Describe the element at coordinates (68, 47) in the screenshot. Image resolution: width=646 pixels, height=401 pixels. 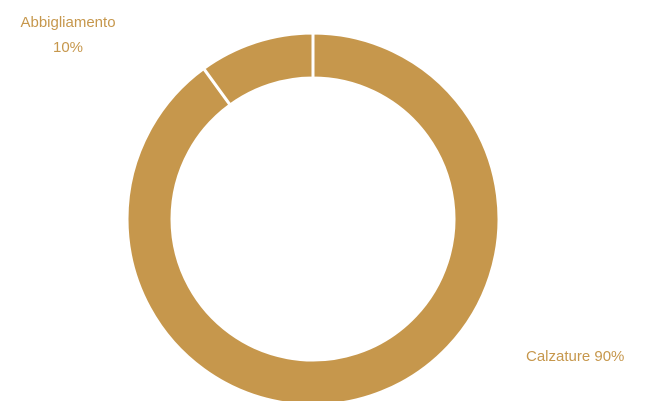
I see `slice-value-abbigliamento: 10%` at that location.